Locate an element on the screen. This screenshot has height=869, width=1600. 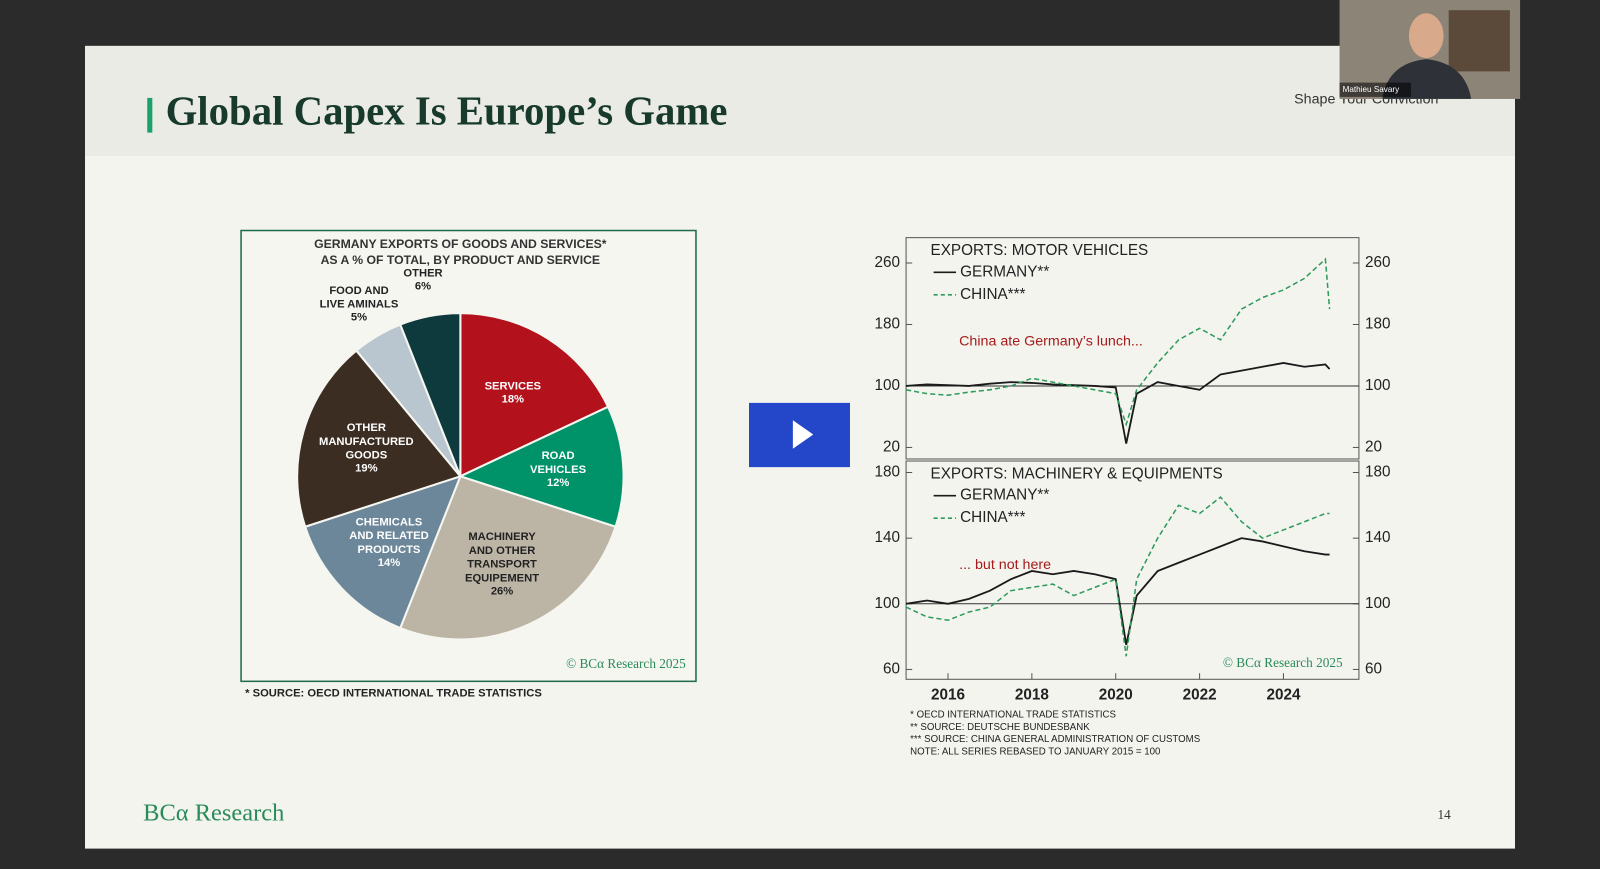
slice-value: 5% is located at coordinates (359, 318).